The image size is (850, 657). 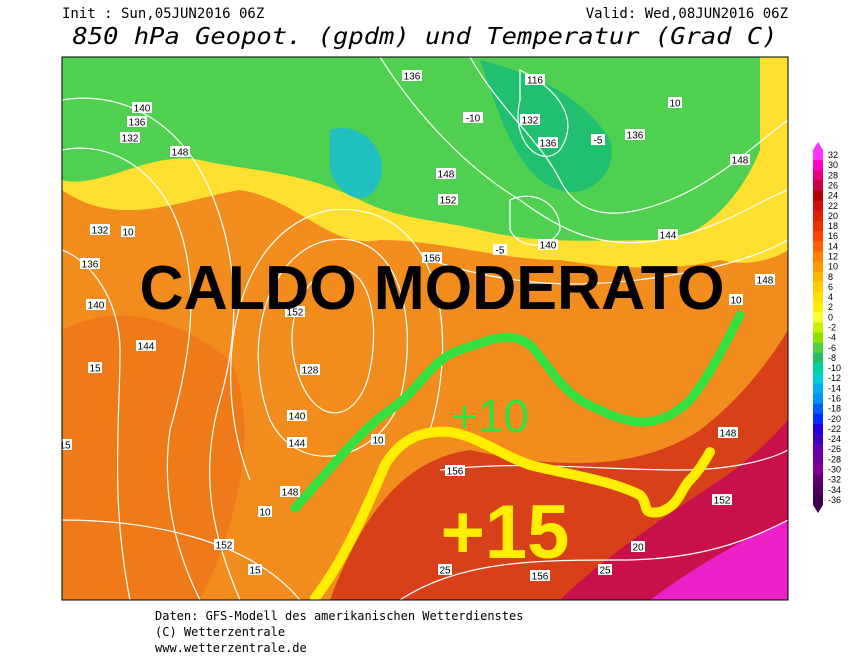 What do you see at coordinates (834, 459) in the screenshot?
I see `scale-label: -28` at bounding box center [834, 459].